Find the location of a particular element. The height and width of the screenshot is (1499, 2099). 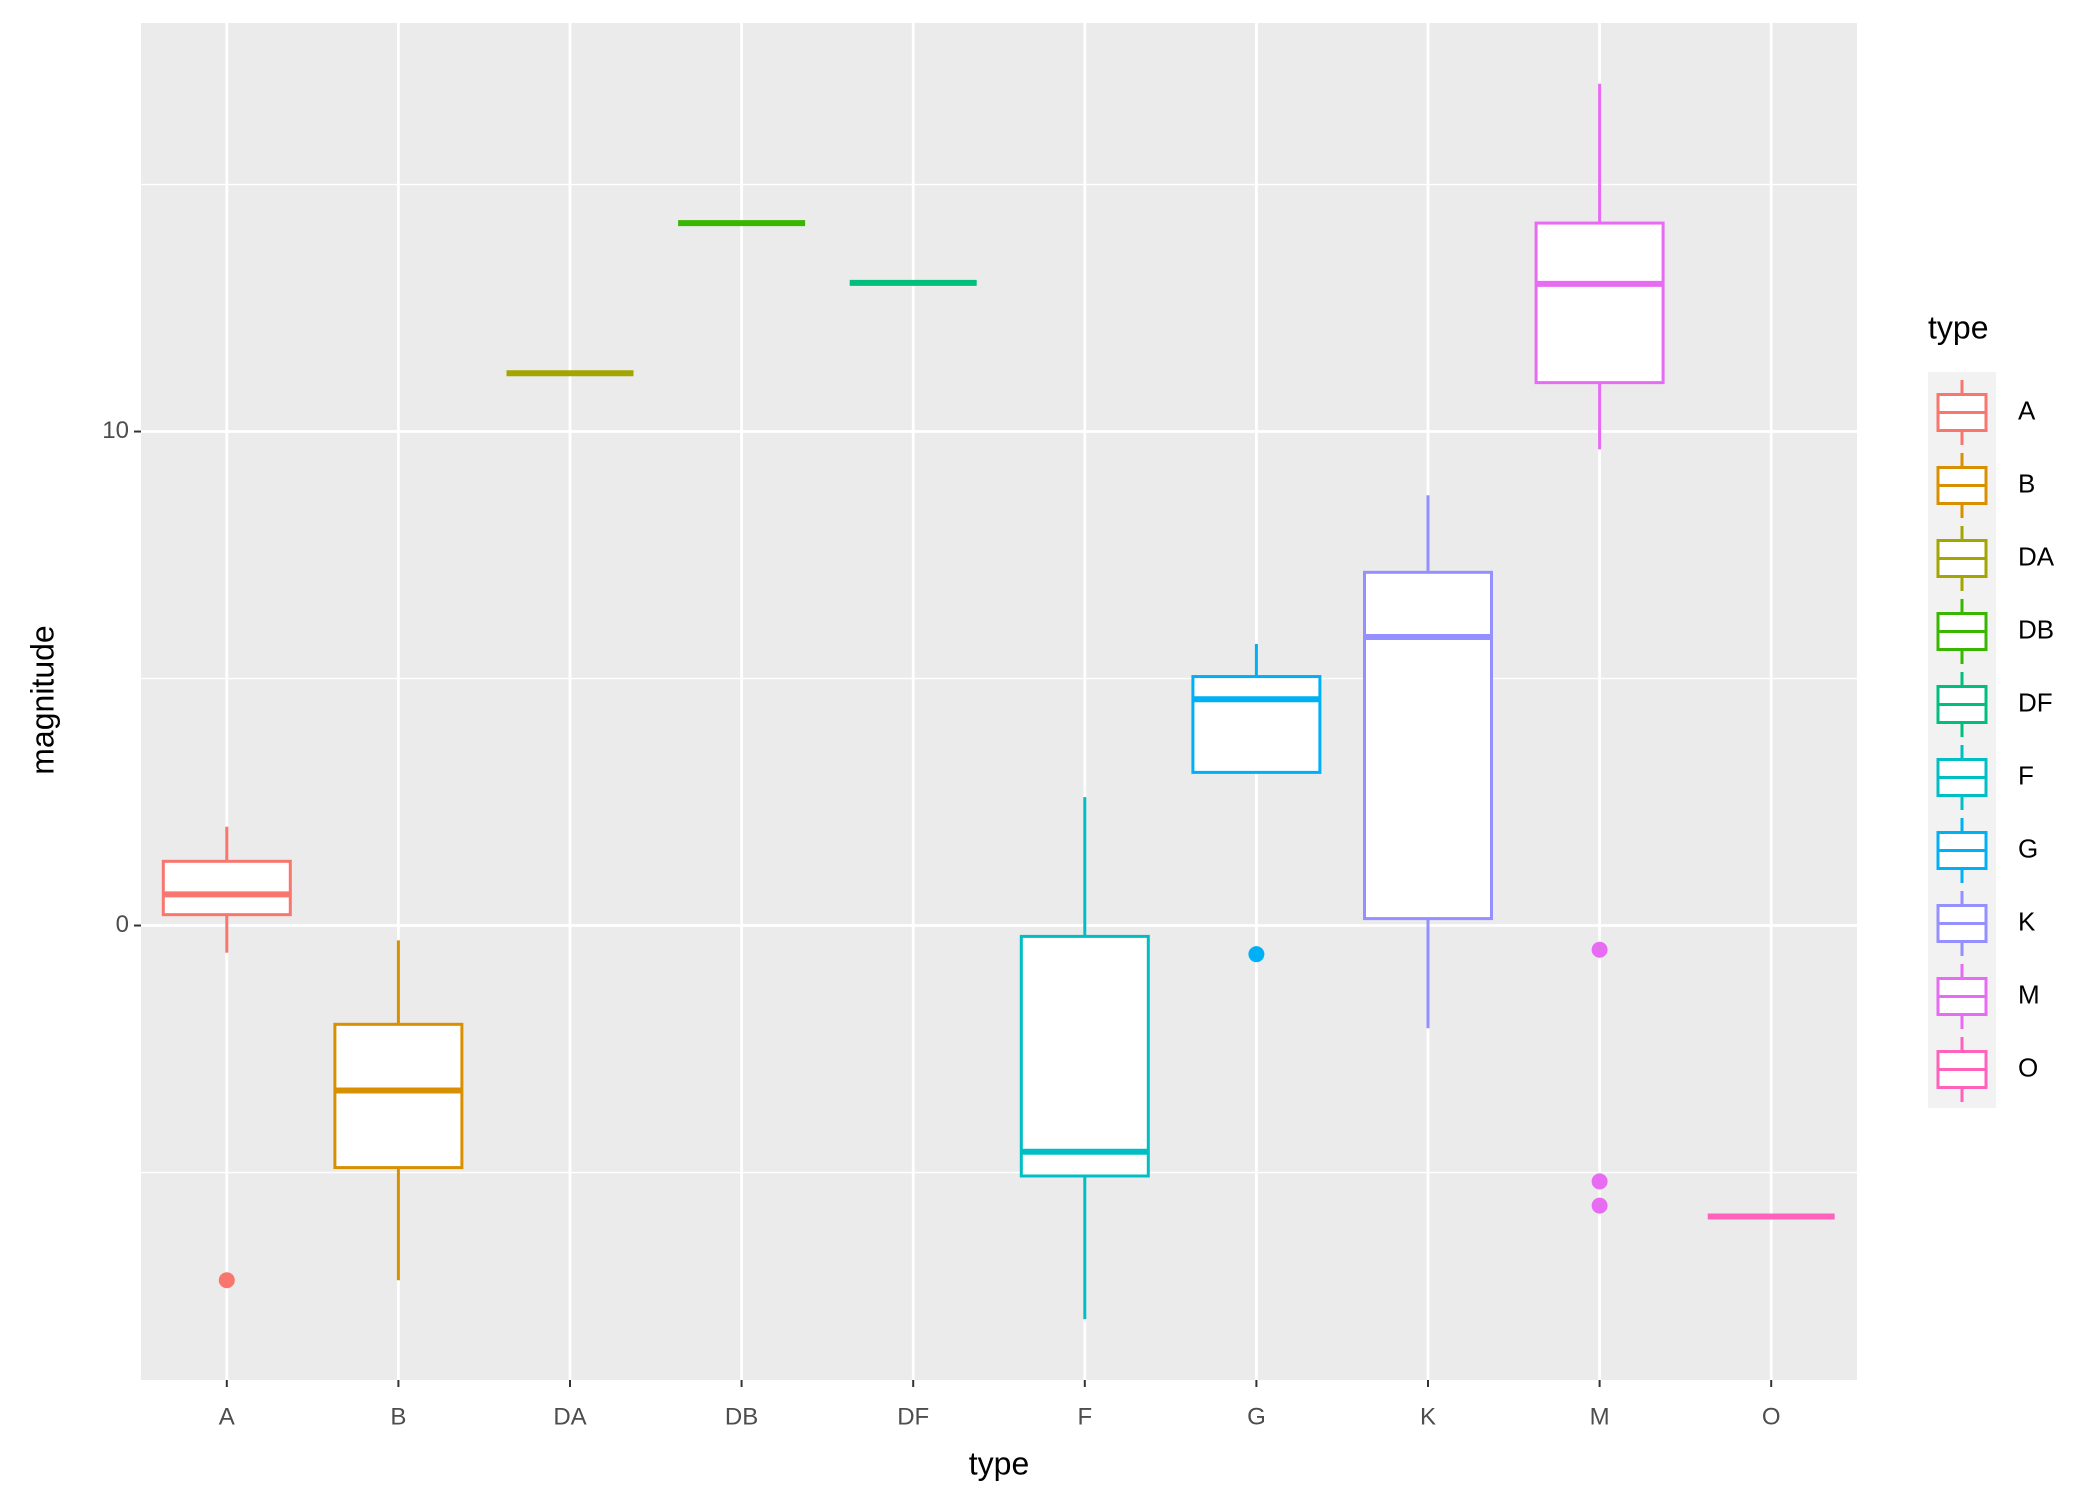

x-tick-label: B is located at coordinates (398, 1416).